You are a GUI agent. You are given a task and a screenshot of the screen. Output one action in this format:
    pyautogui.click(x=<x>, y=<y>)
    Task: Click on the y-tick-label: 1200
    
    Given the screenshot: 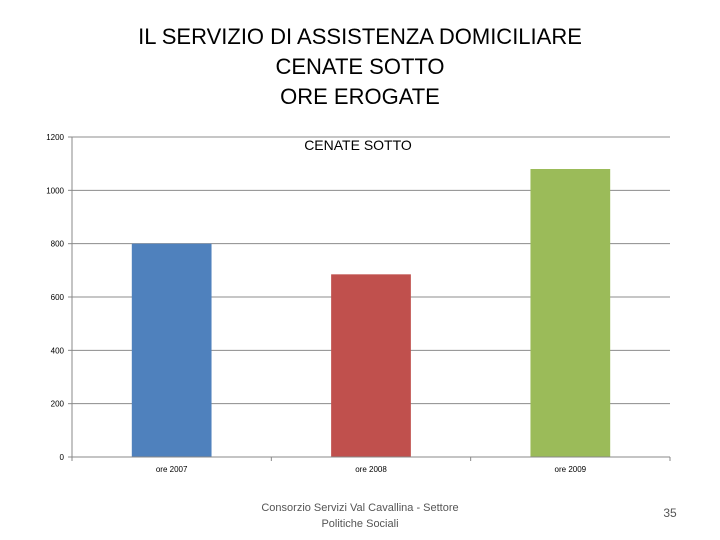 What is the action you would take?
    pyautogui.click(x=55, y=137)
    